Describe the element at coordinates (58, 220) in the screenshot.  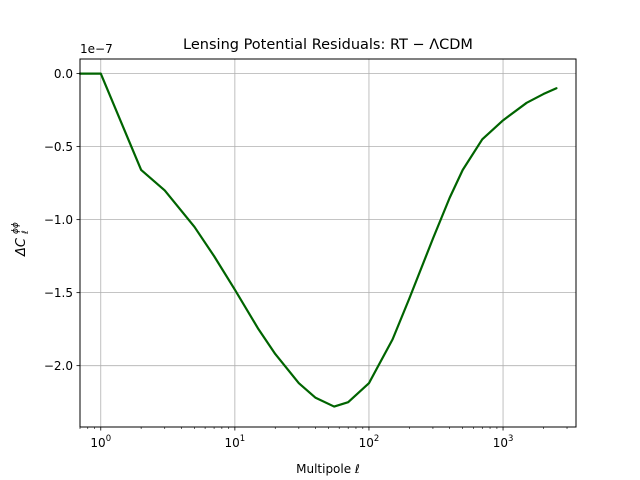
I see `y-tick-label: −1.0` at that location.